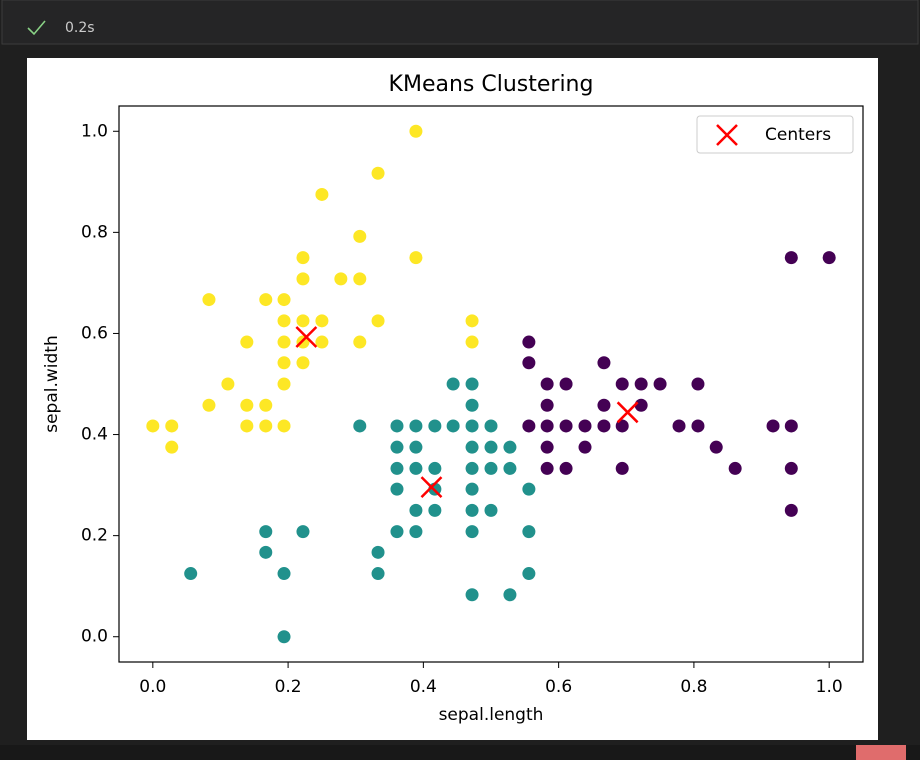  I want to click on x-tick-label: 0.2, so click(288, 687).